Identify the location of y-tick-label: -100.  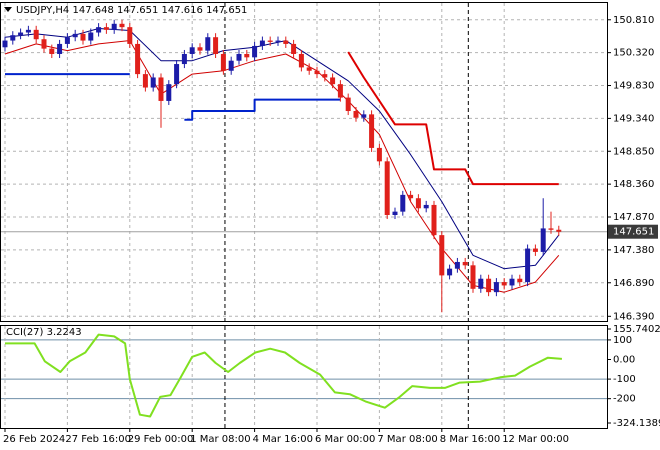
(624, 379).